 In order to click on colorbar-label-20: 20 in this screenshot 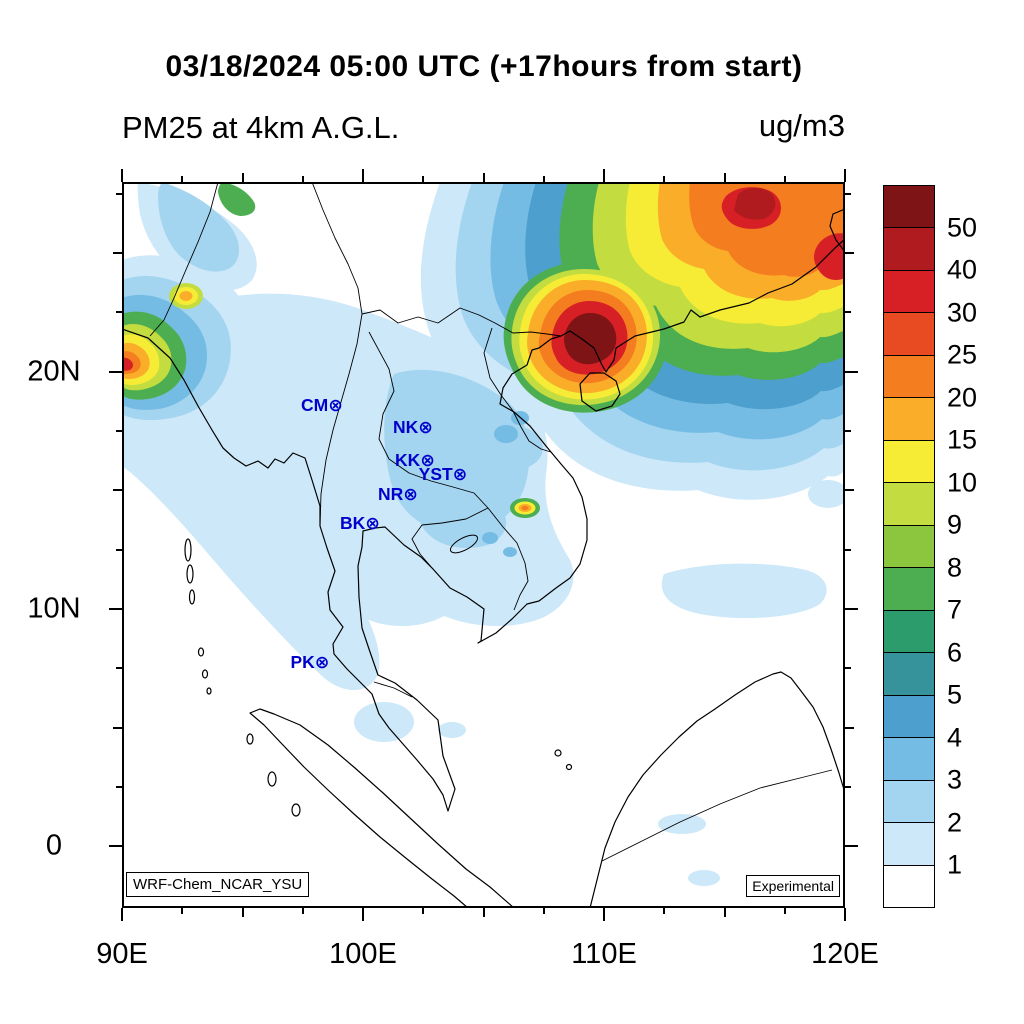, I will do `click(962, 397)`.